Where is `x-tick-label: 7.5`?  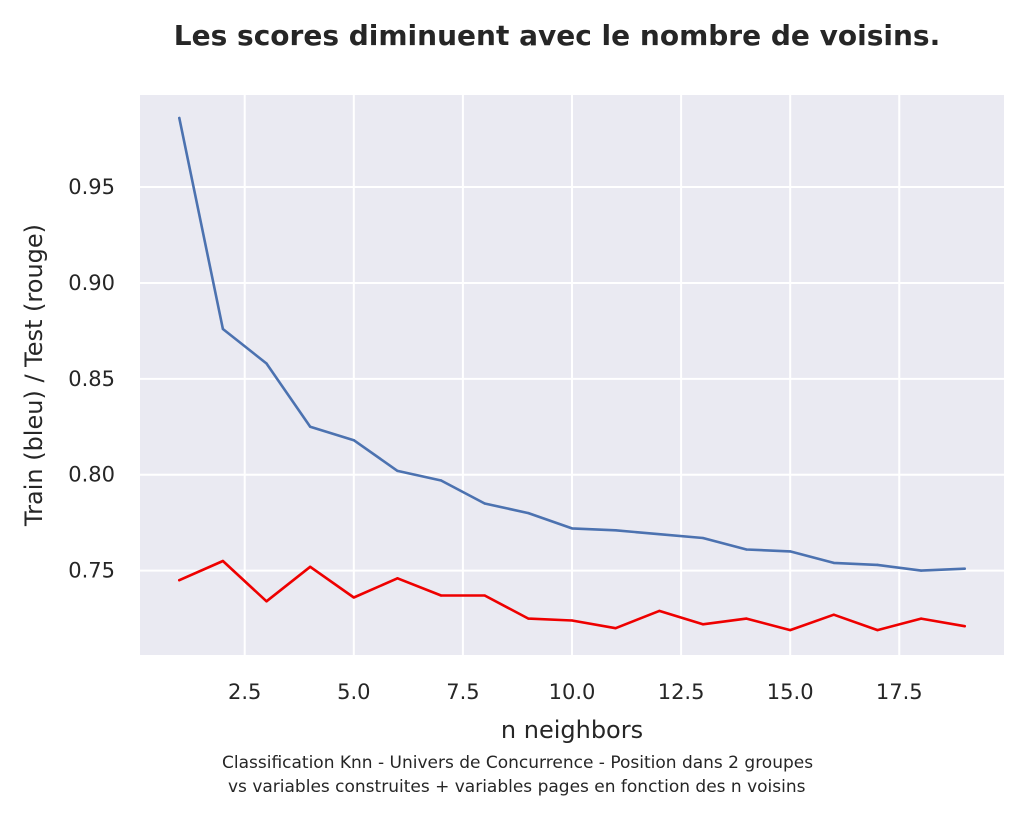 x-tick-label: 7.5 is located at coordinates (462, 692).